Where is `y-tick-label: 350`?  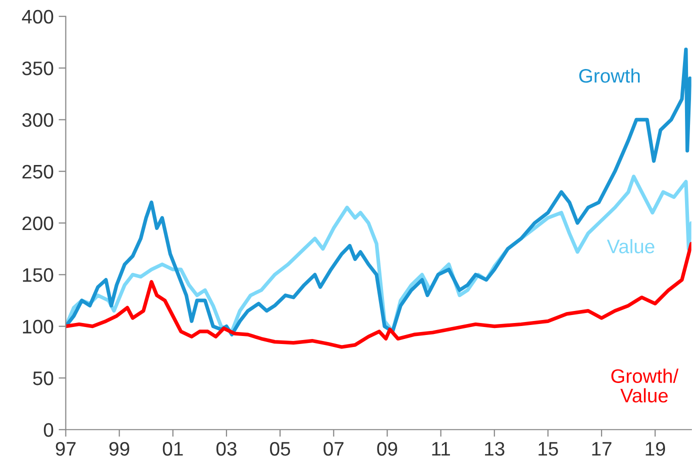 y-tick-label: 350 is located at coordinates (38, 69).